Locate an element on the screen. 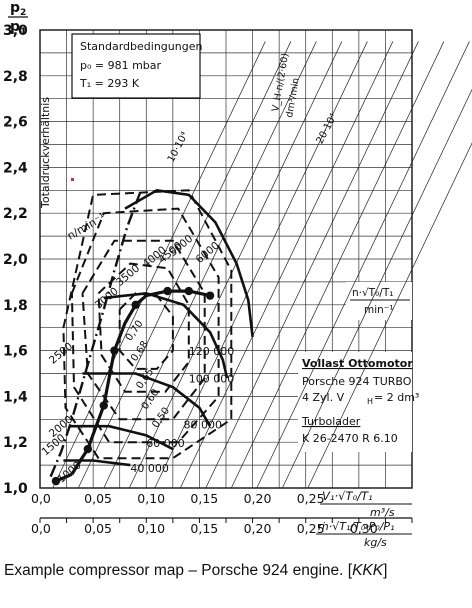 The width and height of the screenshot is (472, 608). x-lower-tick-label: 0,20 is located at coordinates (258, 528).